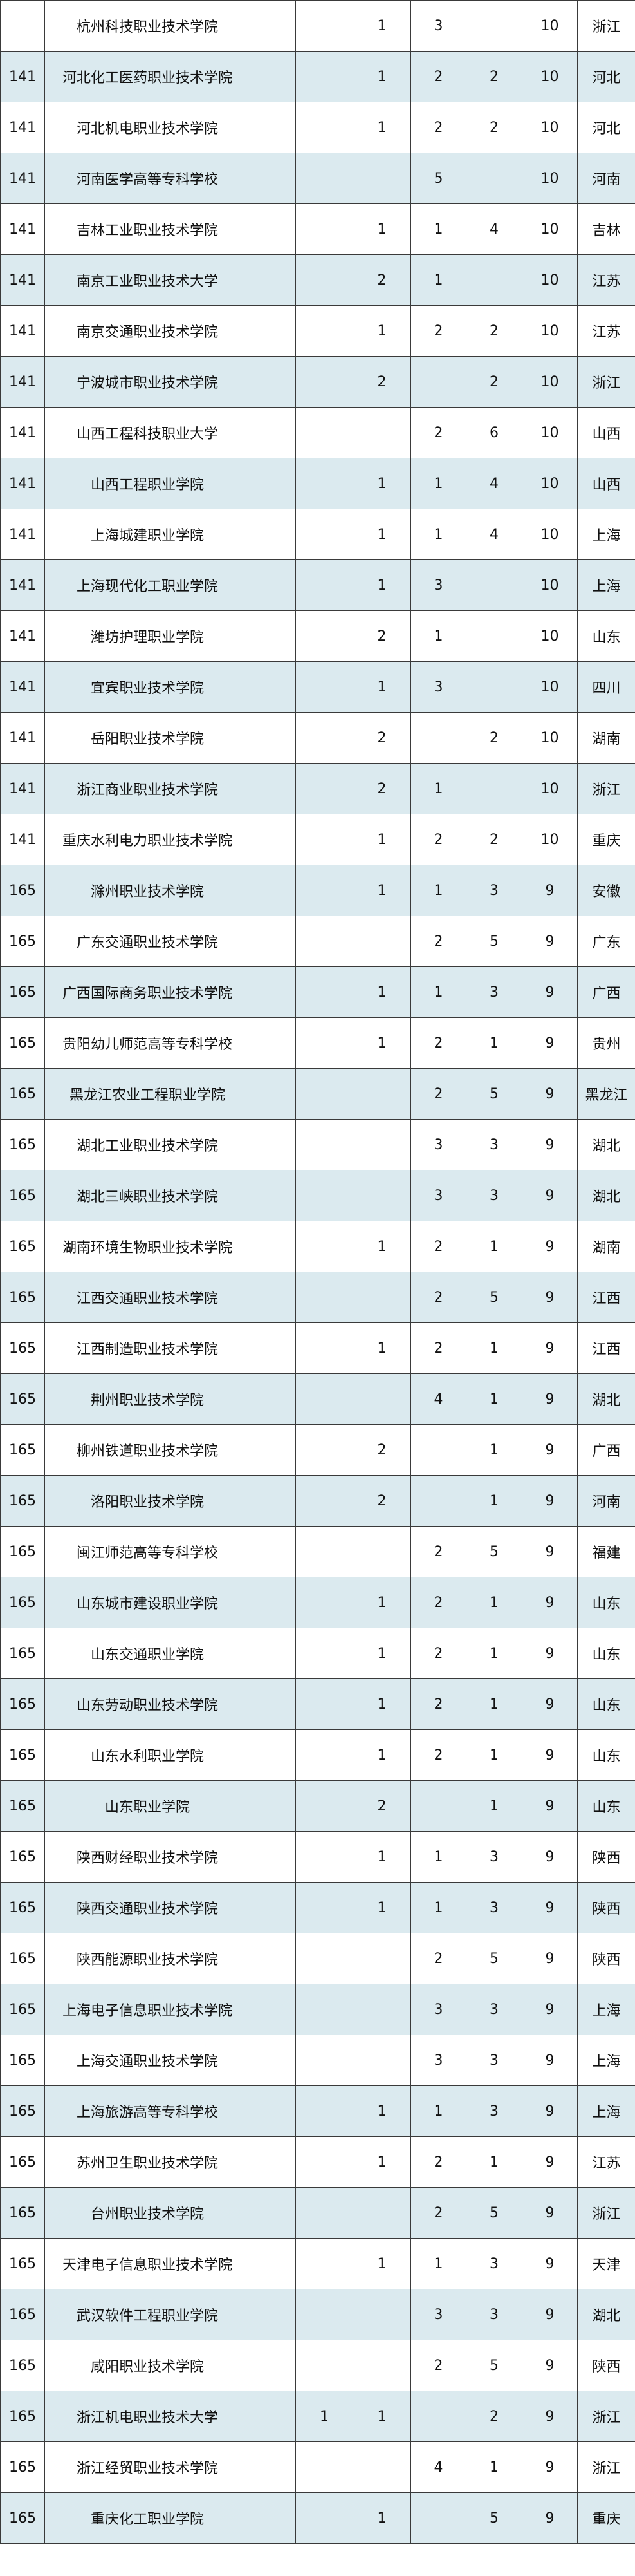  Describe the element at coordinates (438, 178) in the screenshot. I see `count-cell: 5` at that location.